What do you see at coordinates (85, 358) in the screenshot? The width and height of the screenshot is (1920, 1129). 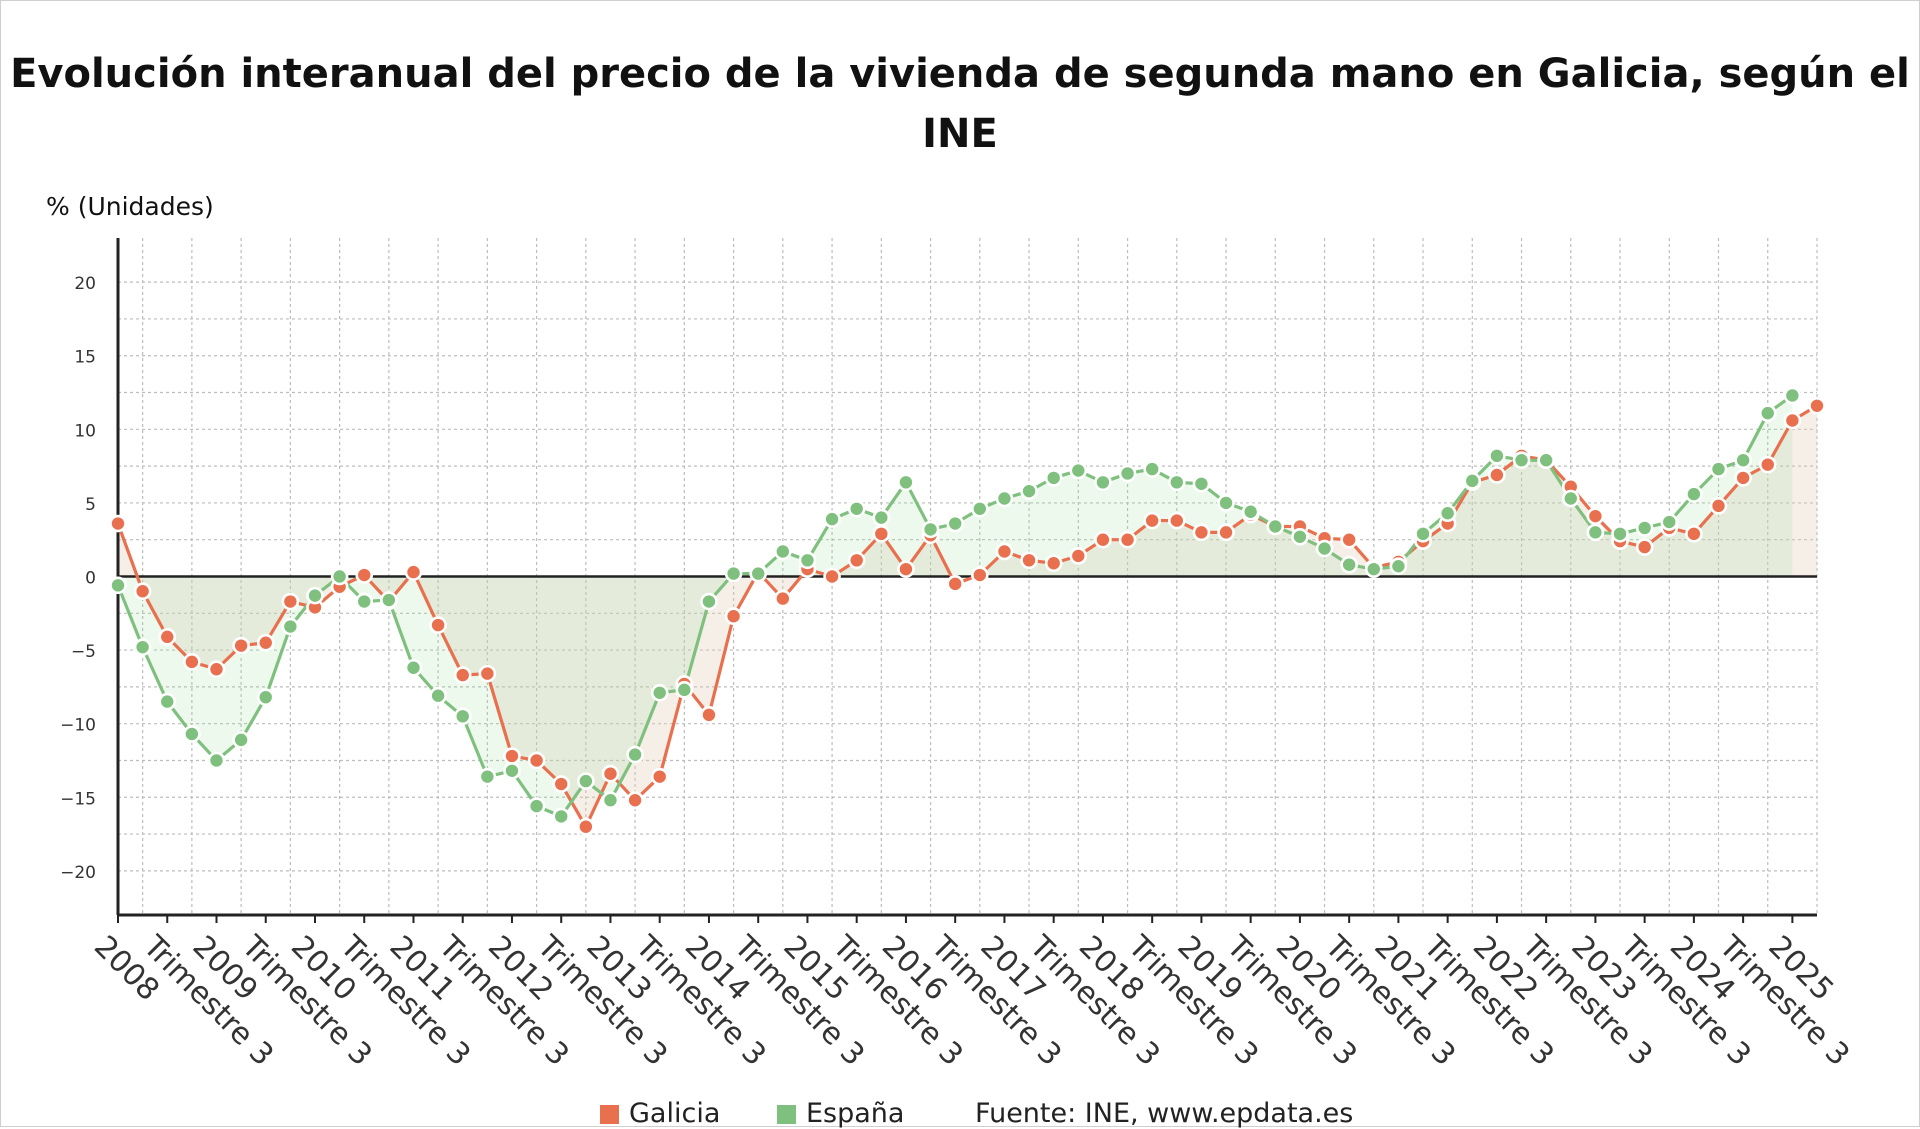 I see `y-tick-label: 15` at bounding box center [85, 358].